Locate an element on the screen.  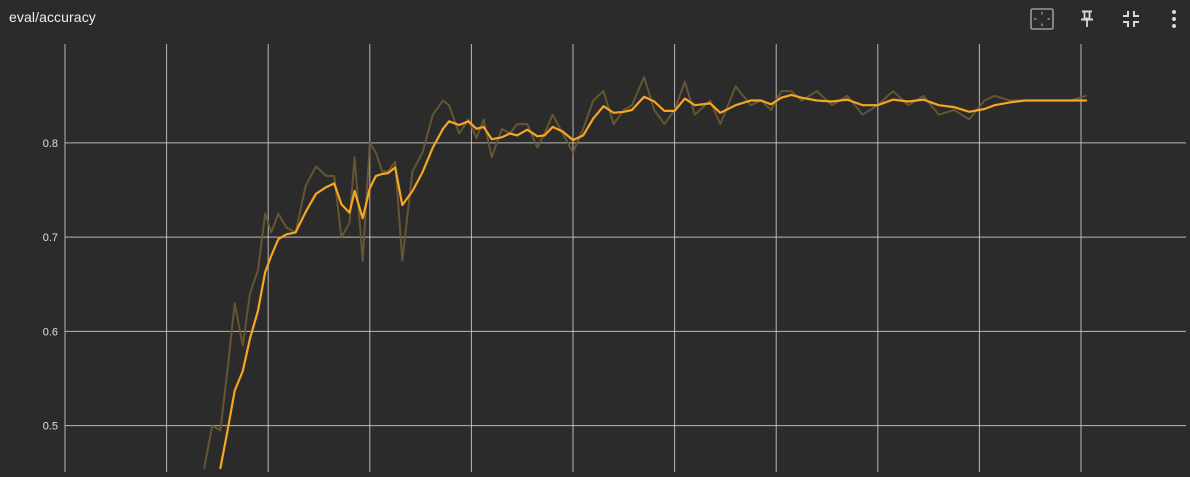
y-tick-label-1: 0.6 is located at coordinates (50, 332).